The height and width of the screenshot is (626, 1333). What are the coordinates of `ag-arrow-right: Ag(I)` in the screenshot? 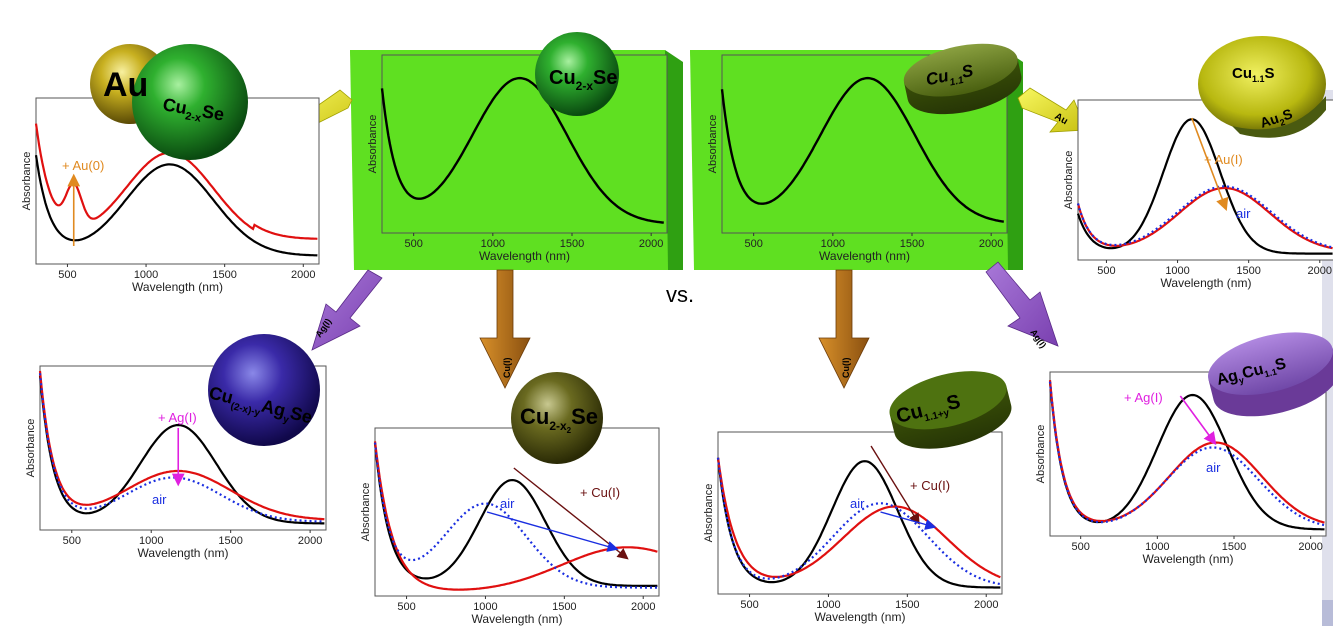 It's located at (1022, 305).